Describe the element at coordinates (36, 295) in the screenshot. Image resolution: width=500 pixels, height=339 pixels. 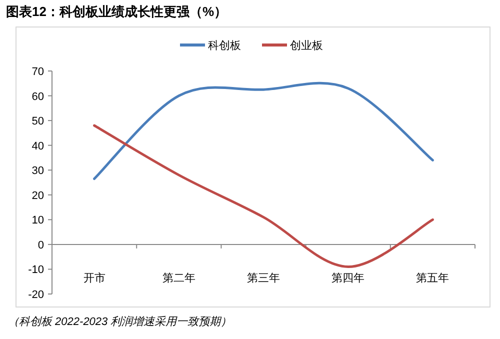
I see `y-tick-label: -20` at that location.